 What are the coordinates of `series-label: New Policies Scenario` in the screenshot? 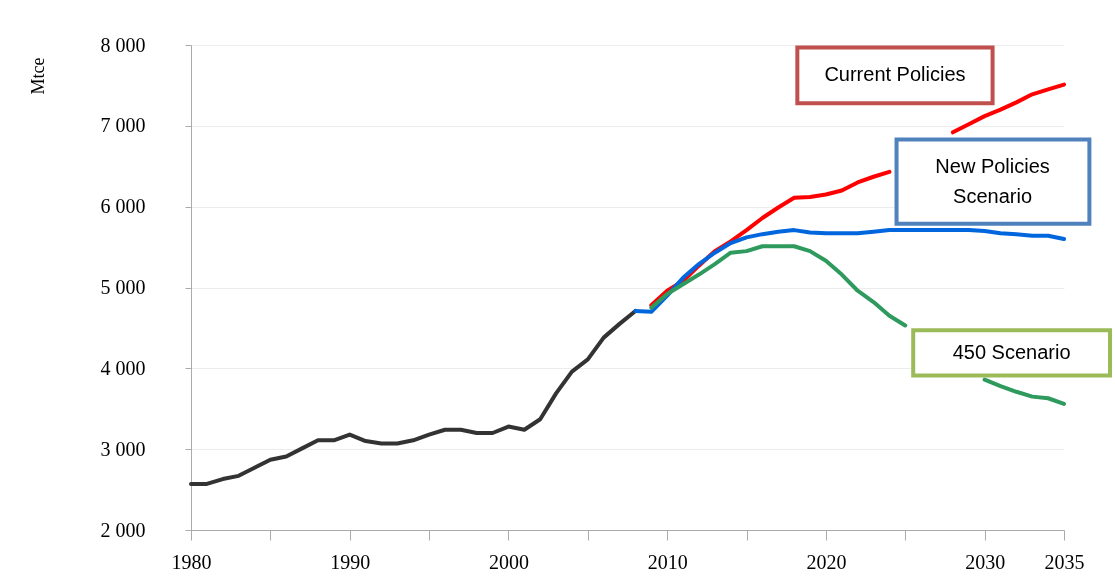 It's located at (992, 180).